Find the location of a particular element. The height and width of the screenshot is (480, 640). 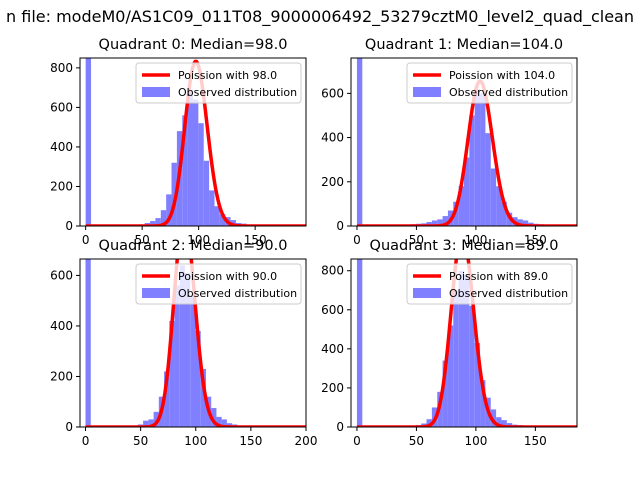

legend-label-poisson: Poission with 90.0 is located at coordinates (227, 276).